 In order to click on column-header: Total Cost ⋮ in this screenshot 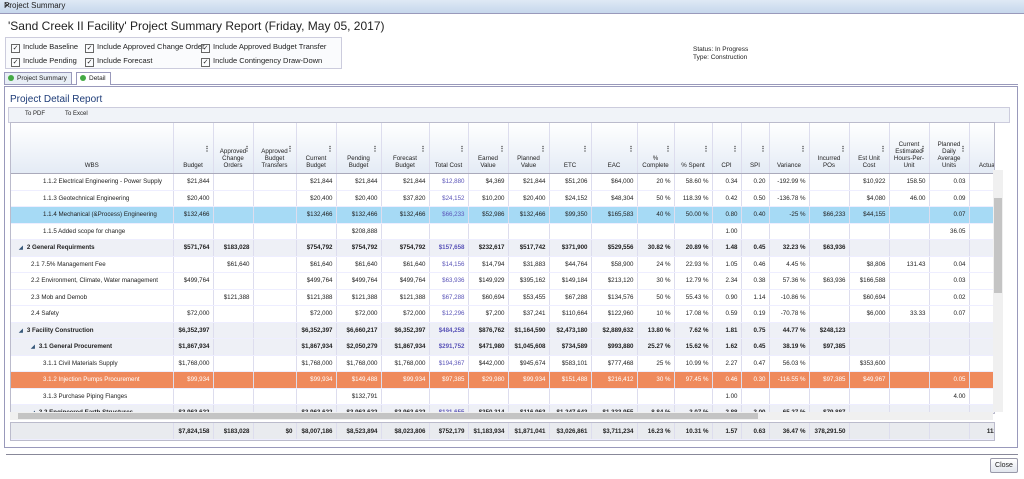, I will do `click(449, 148)`.